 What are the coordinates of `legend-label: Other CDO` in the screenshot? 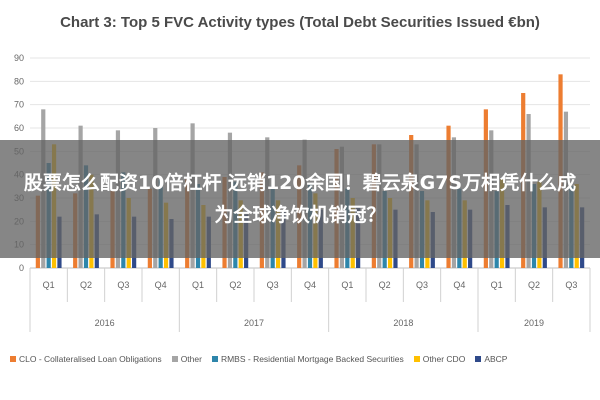 It's located at (444, 359).